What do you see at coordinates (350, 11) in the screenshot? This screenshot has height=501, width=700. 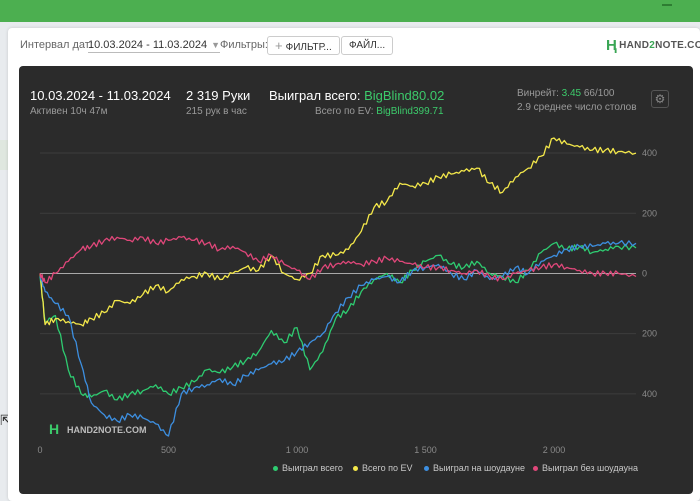 I see `top-header-bar` at bounding box center [350, 11].